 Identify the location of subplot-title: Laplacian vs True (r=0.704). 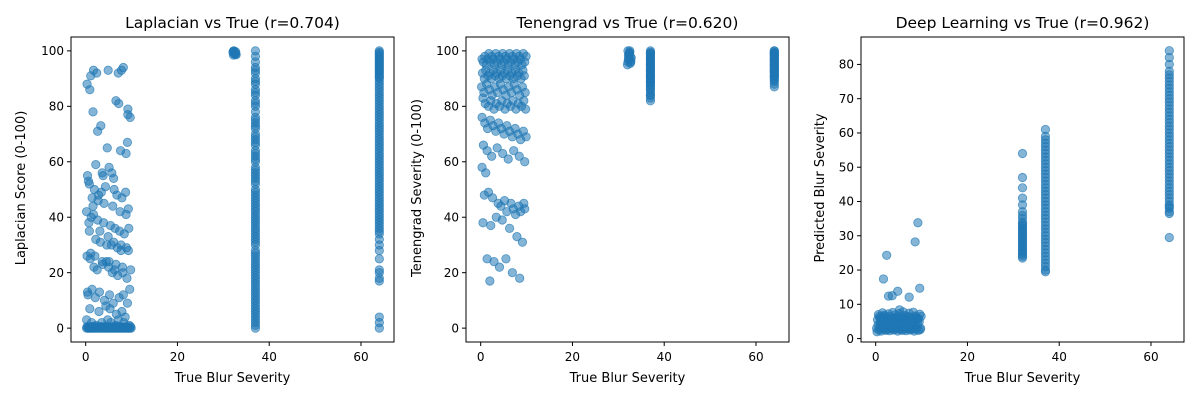
(232, 23).